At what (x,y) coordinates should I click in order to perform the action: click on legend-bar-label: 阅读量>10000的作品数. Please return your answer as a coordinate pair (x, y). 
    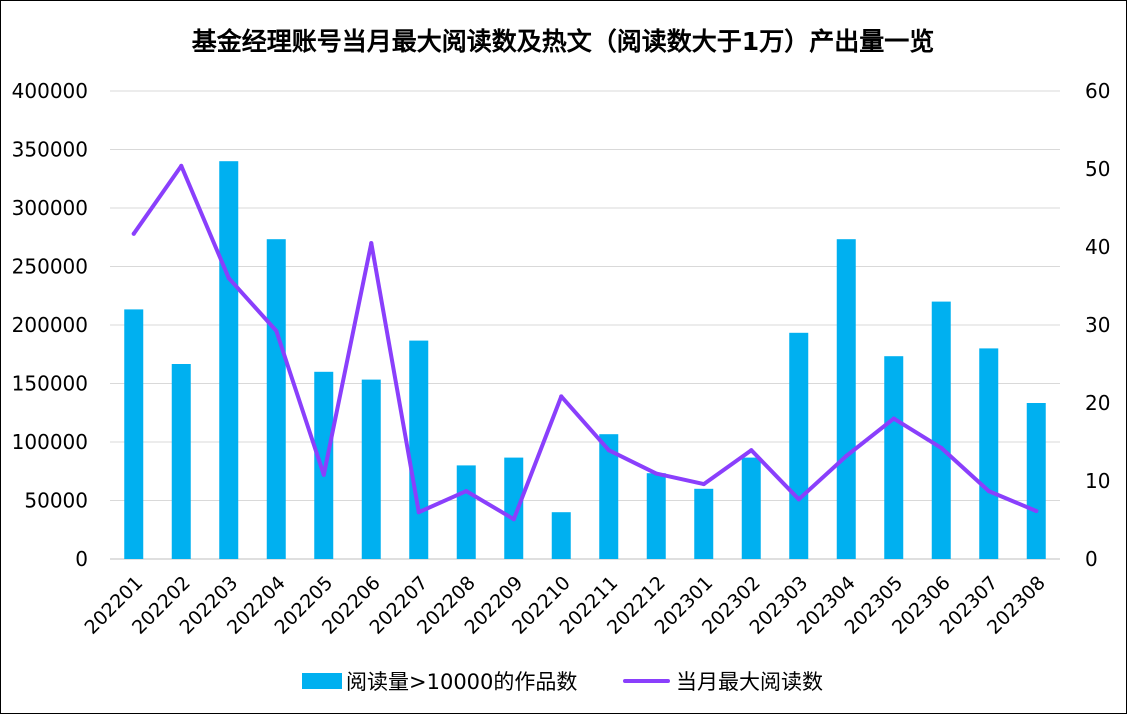
    Looking at the image, I should click on (461, 682).